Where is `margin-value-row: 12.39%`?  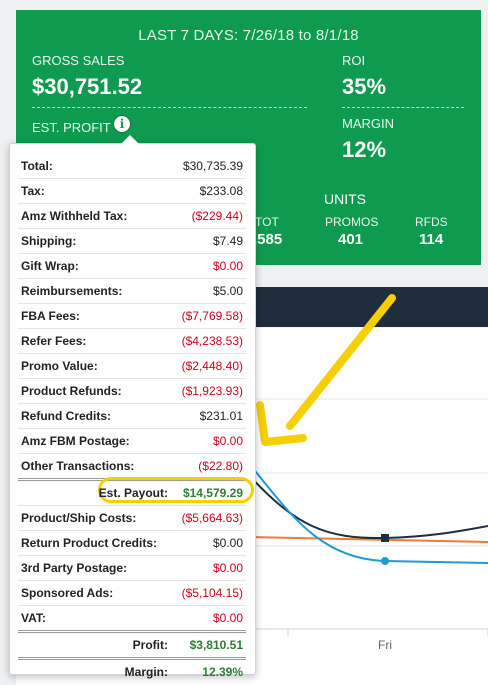
margin-value-row: 12.39% is located at coordinates (222, 672).